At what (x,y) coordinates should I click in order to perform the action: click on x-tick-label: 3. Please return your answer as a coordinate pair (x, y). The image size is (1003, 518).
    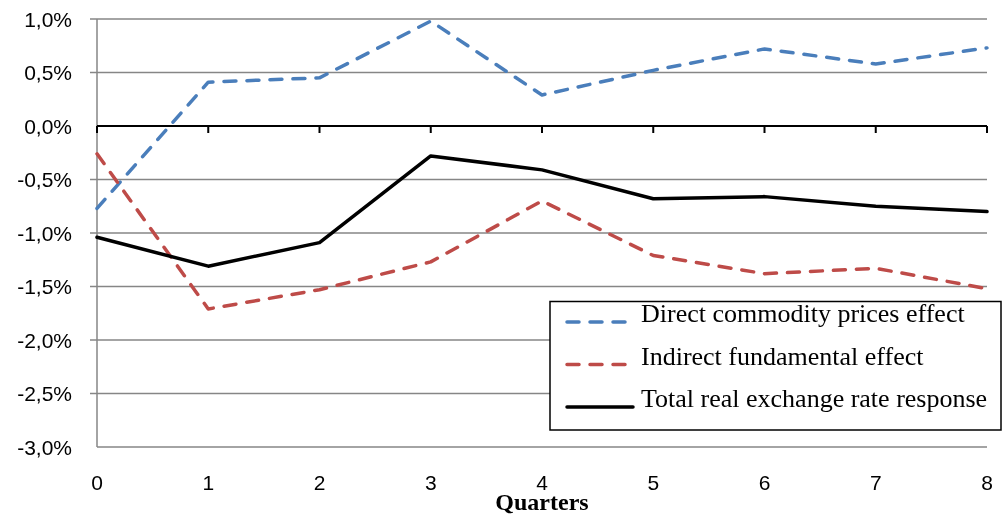
    Looking at the image, I should click on (430, 482).